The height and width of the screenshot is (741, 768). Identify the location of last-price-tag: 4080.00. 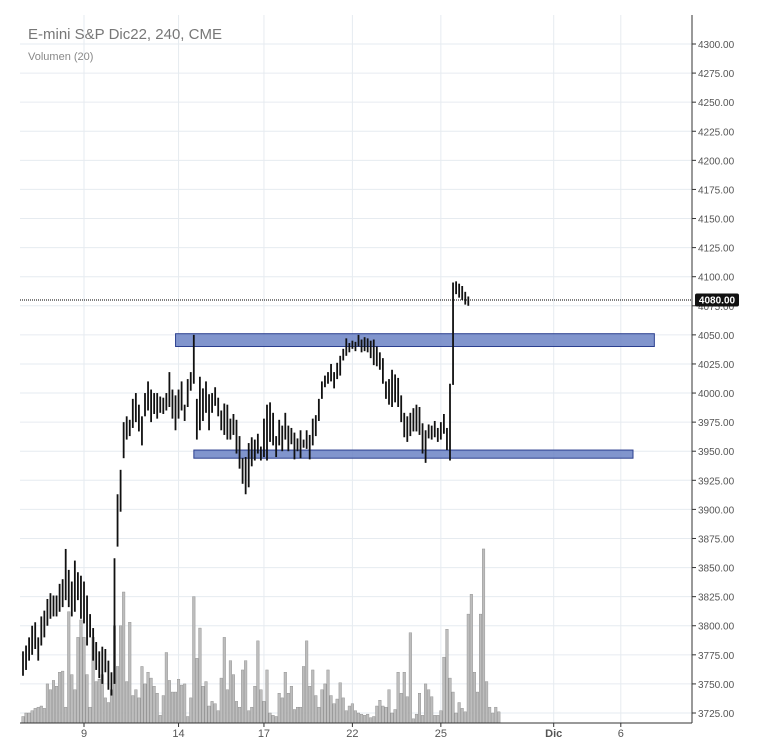
(717, 300).